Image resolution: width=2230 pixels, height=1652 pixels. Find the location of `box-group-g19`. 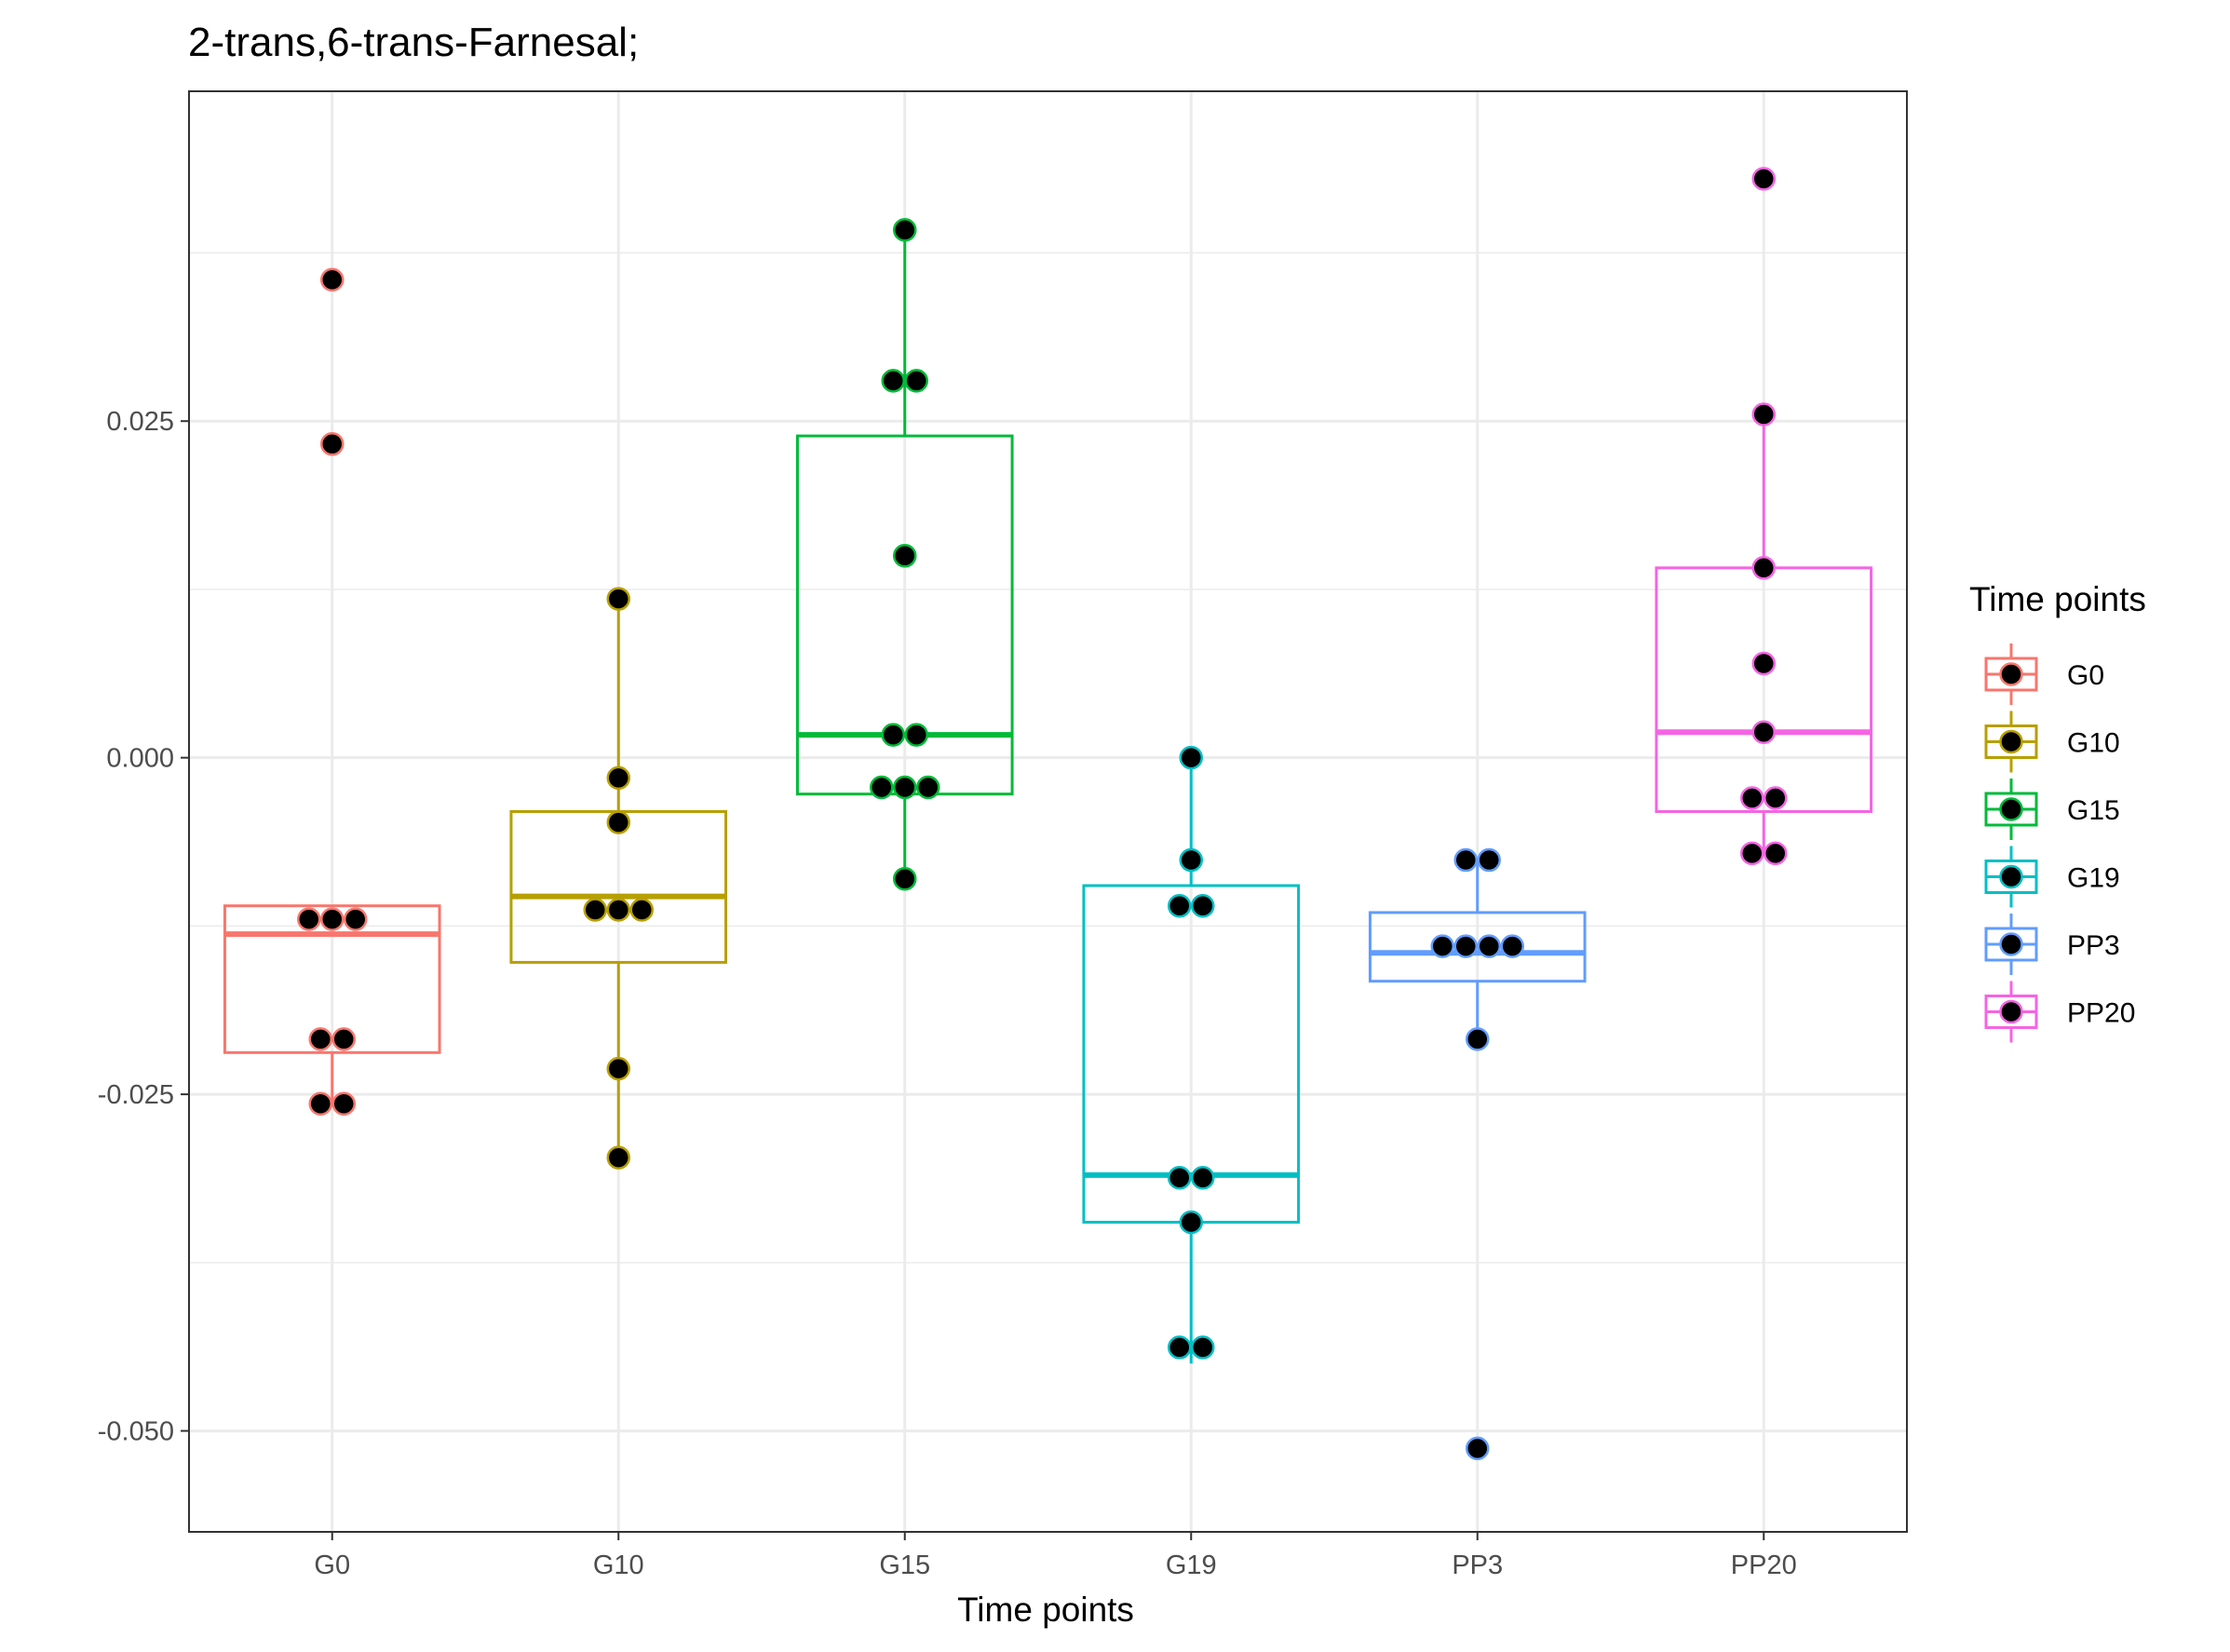

box-group-g19 is located at coordinates (1192, 1054).